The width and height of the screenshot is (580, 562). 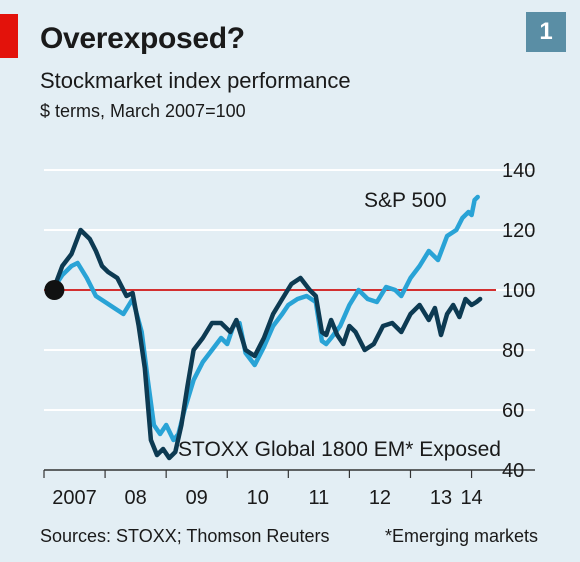 What do you see at coordinates (513, 411) in the screenshot?
I see `y-tick-label-60: 60` at bounding box center [513, 411].